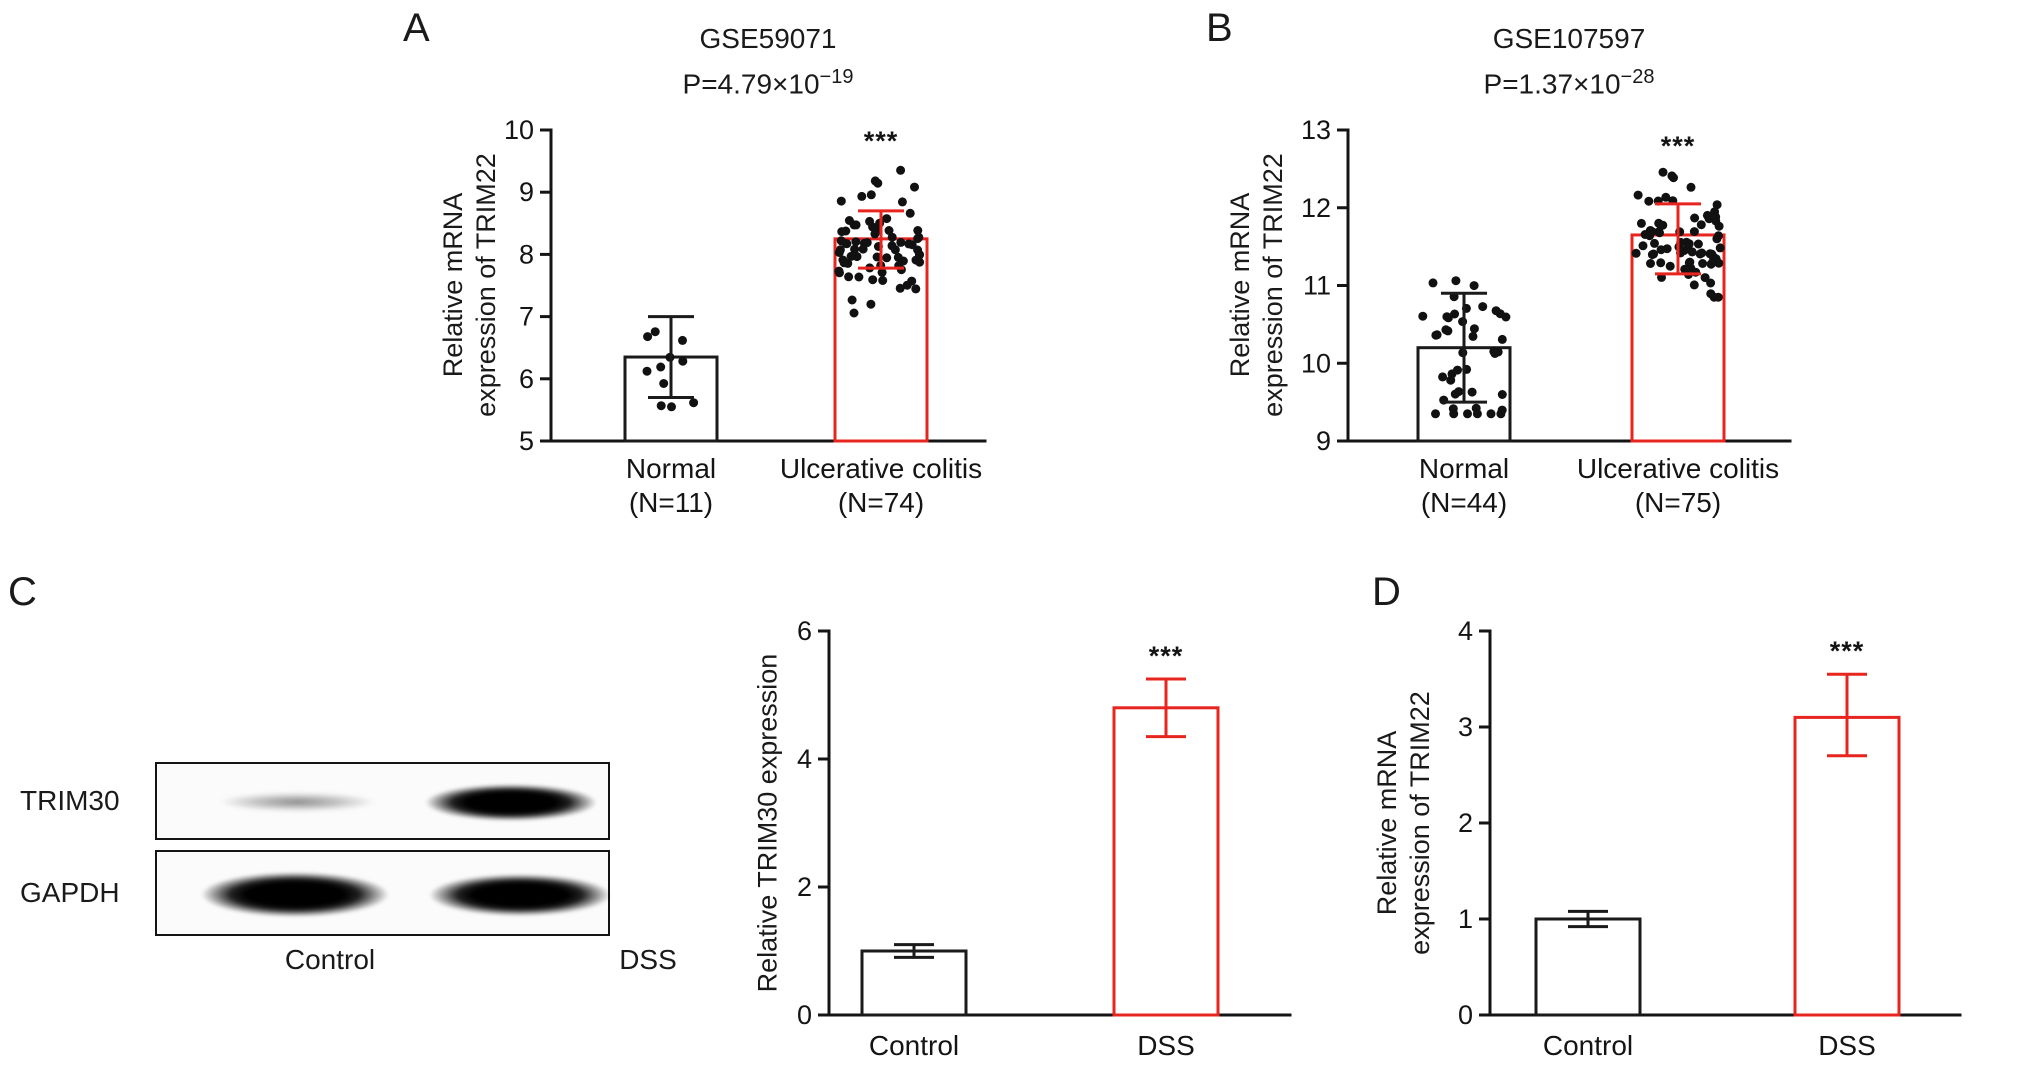 The height and width of the screenshot is (1073, 2032). What do you see at coordinates (416, 28) in the screenshot?
I see `panel-a-letter: A` at bounding box center [416, 28].